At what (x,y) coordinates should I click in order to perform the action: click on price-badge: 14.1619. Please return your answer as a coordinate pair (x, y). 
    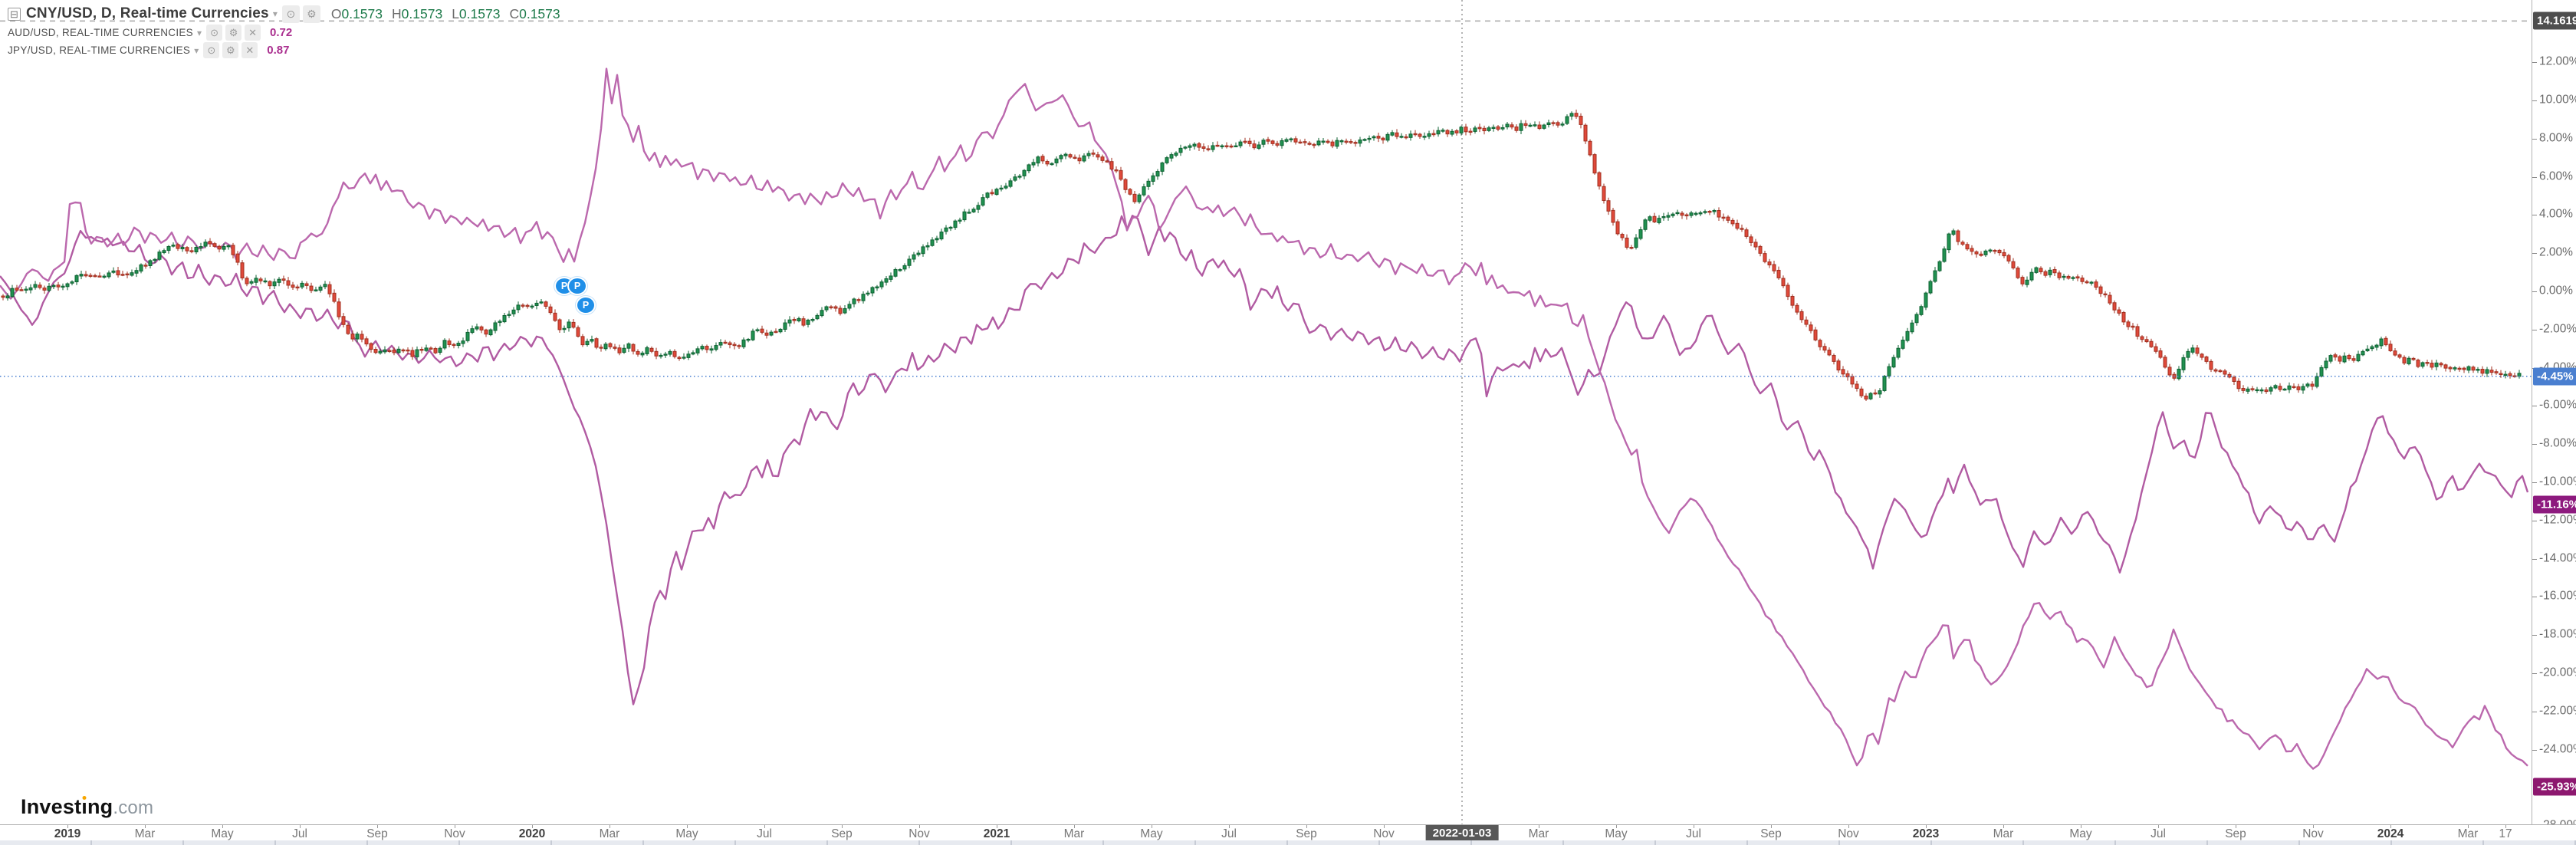
    Looking at the image, I should click on (2554, 21).